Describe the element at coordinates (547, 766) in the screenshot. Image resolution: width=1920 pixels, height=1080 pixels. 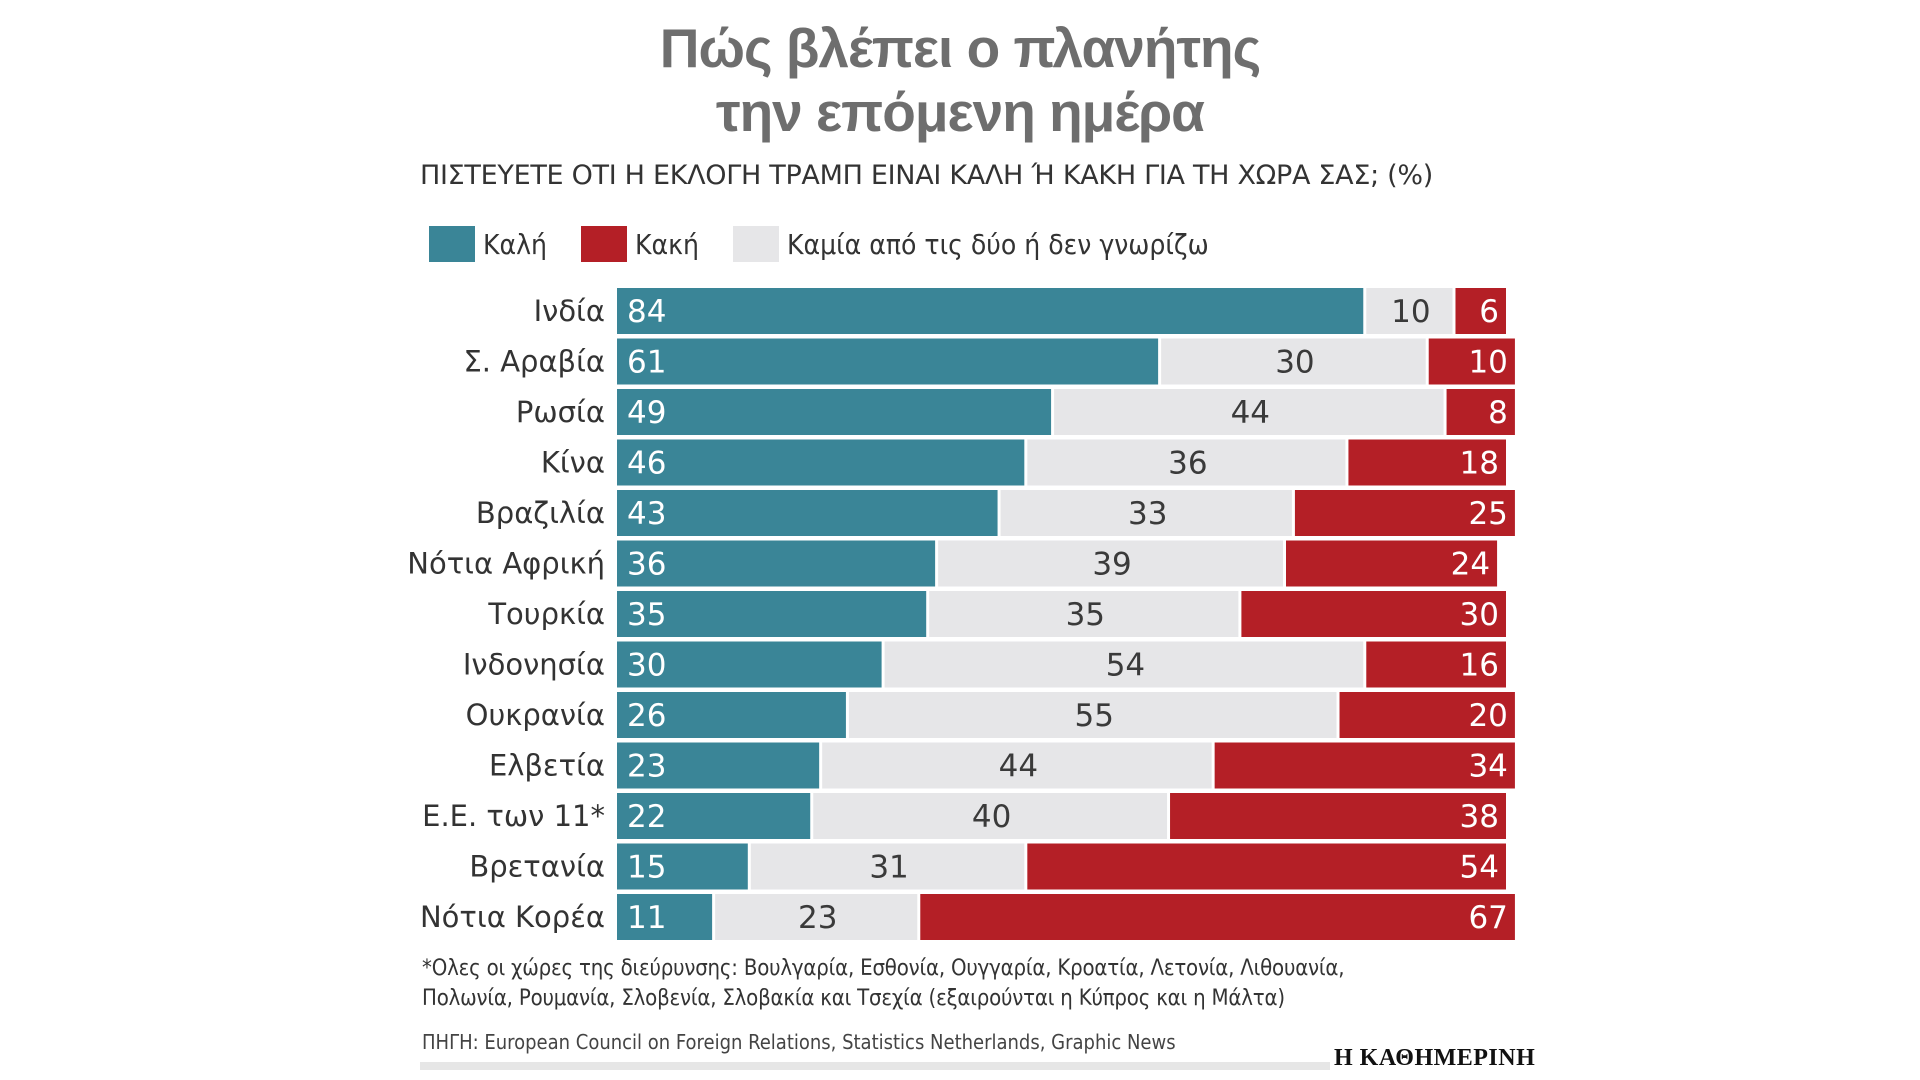
I see `category-label-9: Ελβετία` at that location.